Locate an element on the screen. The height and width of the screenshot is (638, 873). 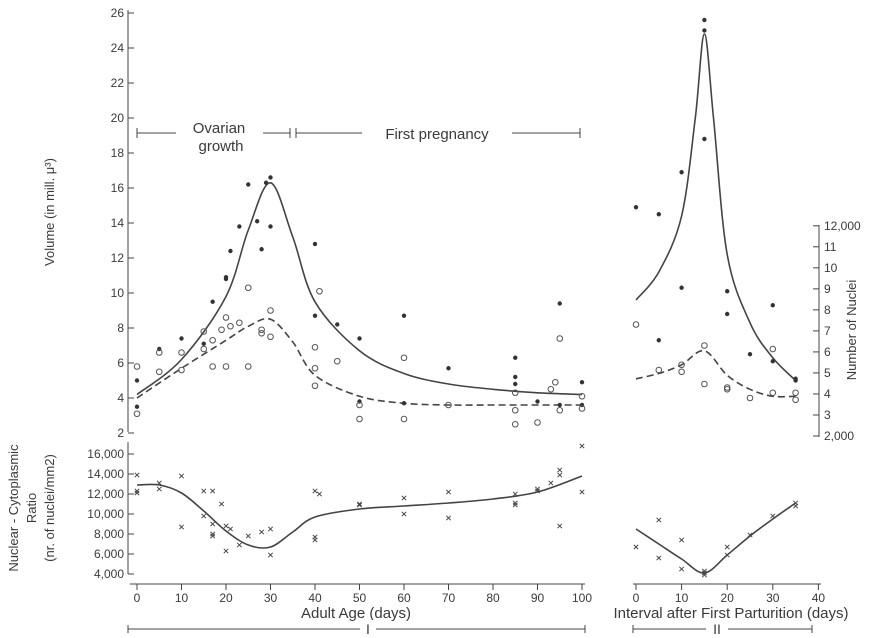
upper-y-tick-label: 26 is located at coordinates (118, 13).